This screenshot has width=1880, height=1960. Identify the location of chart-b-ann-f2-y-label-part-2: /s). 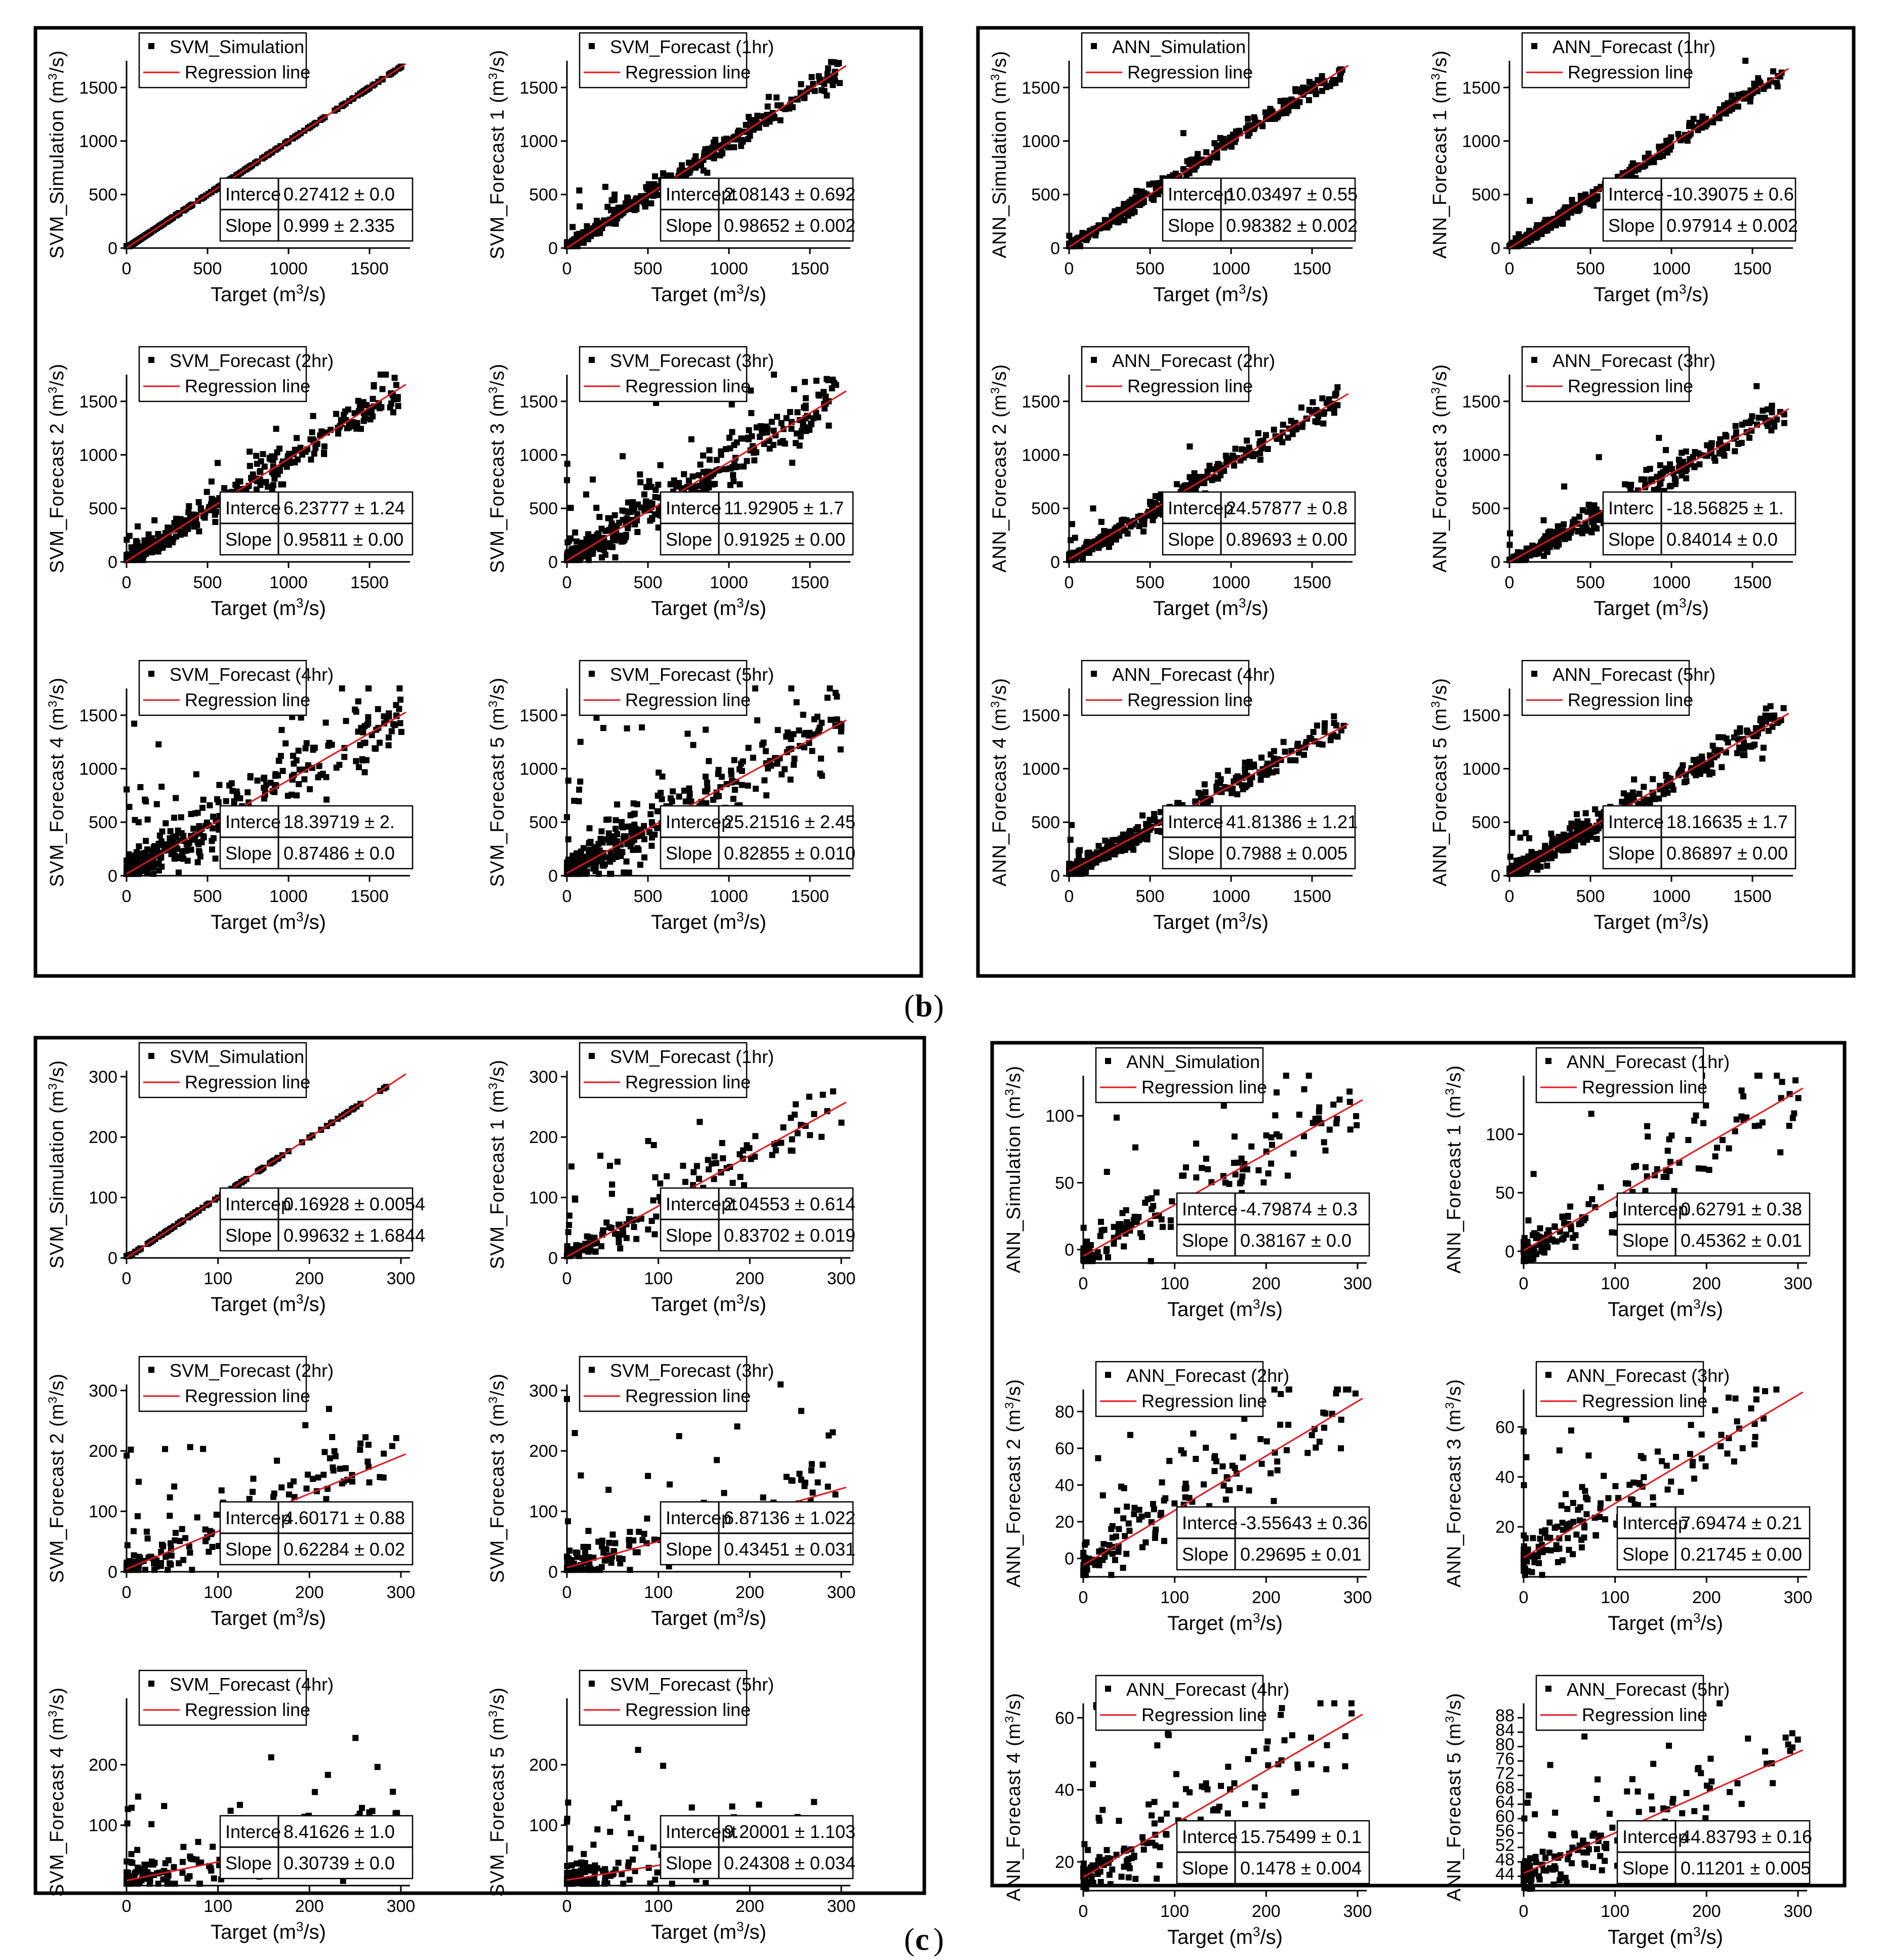
(999, 375).